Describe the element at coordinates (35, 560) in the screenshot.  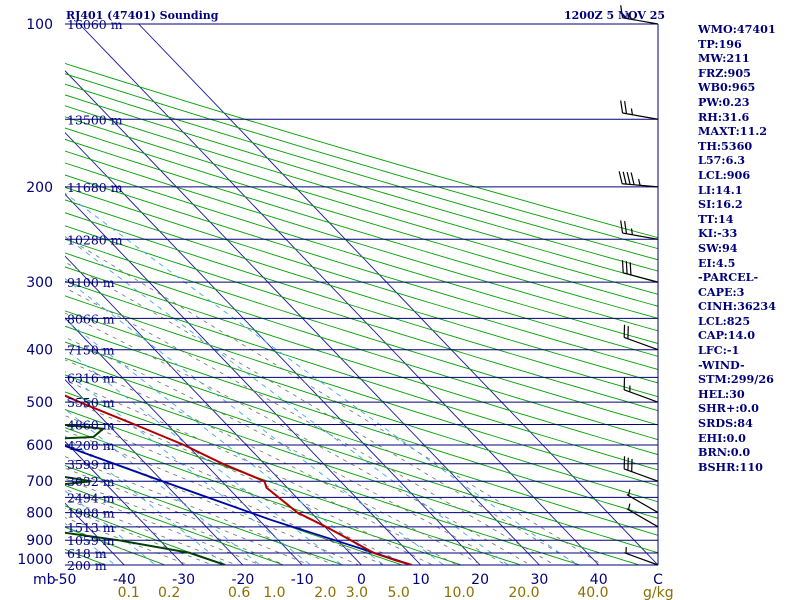
I see `pressure-tick-label: 1000` at that location.